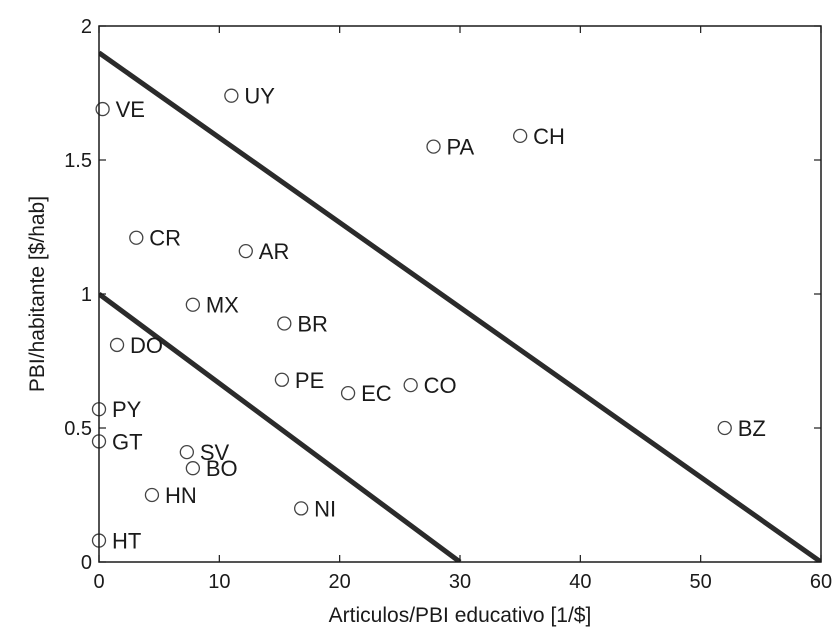  Describe the element at coordinates (78, 295) in the screenshot. I see `y-axis-tick-labels: 0 0.5 1 1.5 2` at that location.